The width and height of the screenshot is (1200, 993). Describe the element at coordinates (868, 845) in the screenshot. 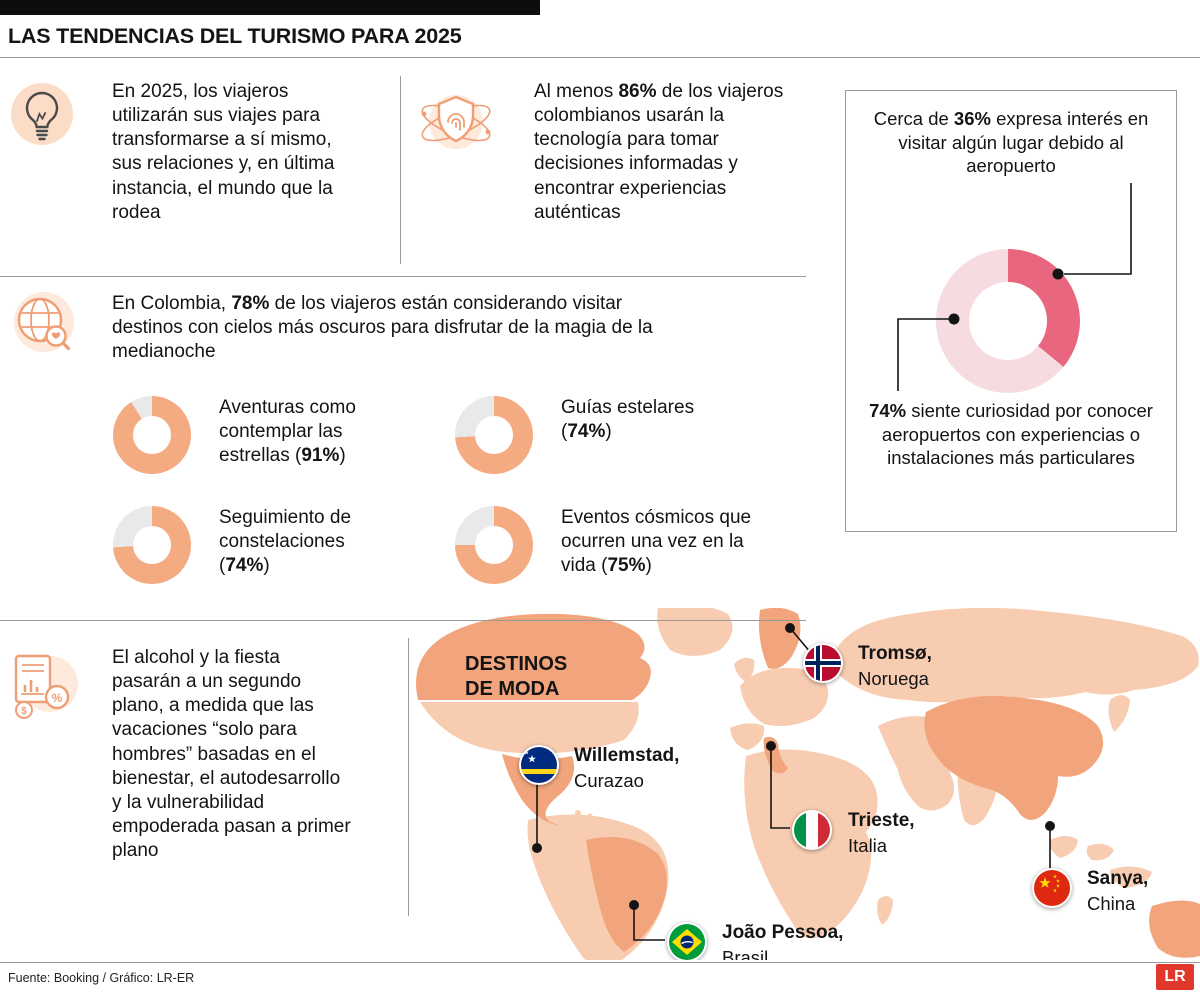

I see `destination-country: Italia` at that location.